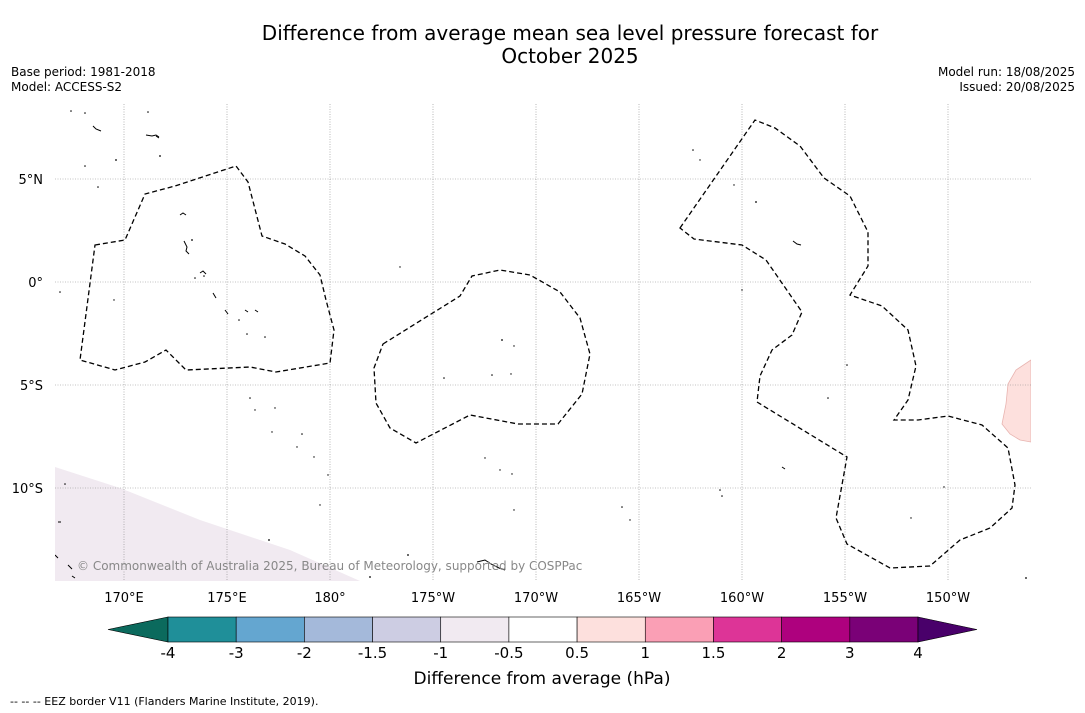 The width and height of the screenshot is (1085, 713). I want to click on colorbar-tick-label: -4, so click(168, 653).